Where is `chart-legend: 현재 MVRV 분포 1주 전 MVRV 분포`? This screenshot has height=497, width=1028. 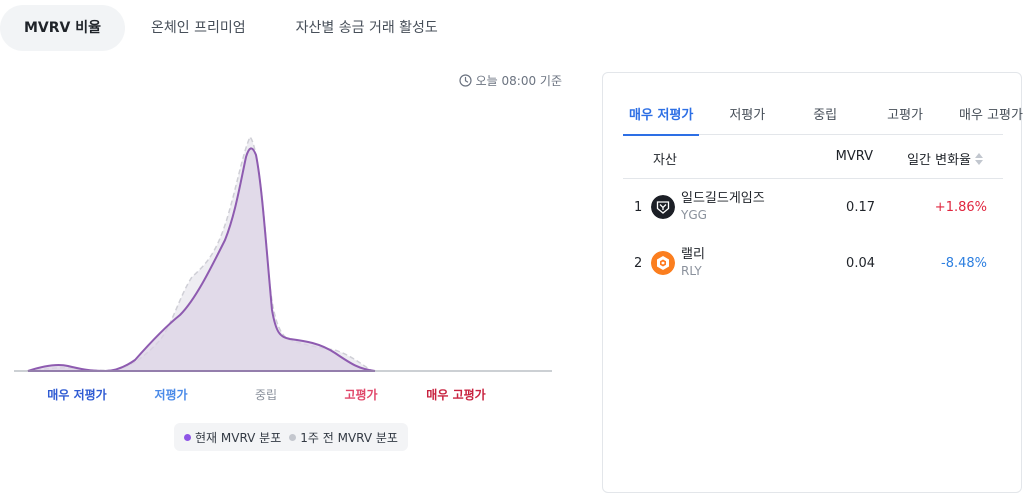
chart-legend: 현재 MVRV 분포 1주 전 MVRV 분포 is located at coordinates (291, 437).